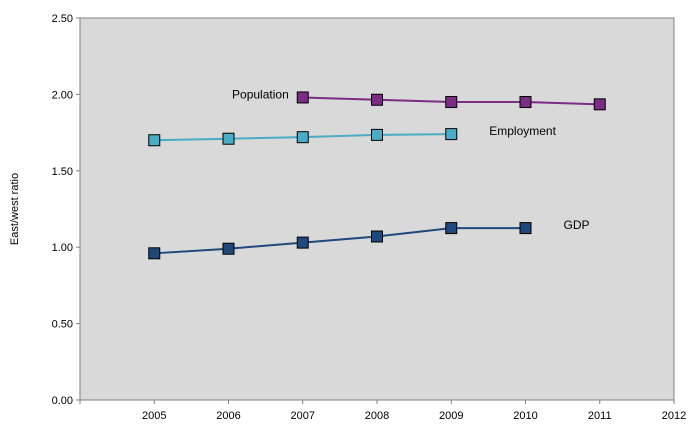  Describe the element at coordinates (228, 416) in the screenshot. I see `x-tick-label: 2006` at that location.